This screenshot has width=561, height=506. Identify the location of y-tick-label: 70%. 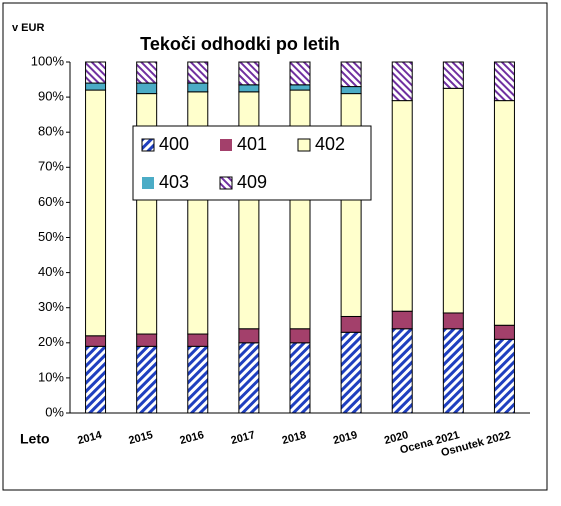
(51, 166).